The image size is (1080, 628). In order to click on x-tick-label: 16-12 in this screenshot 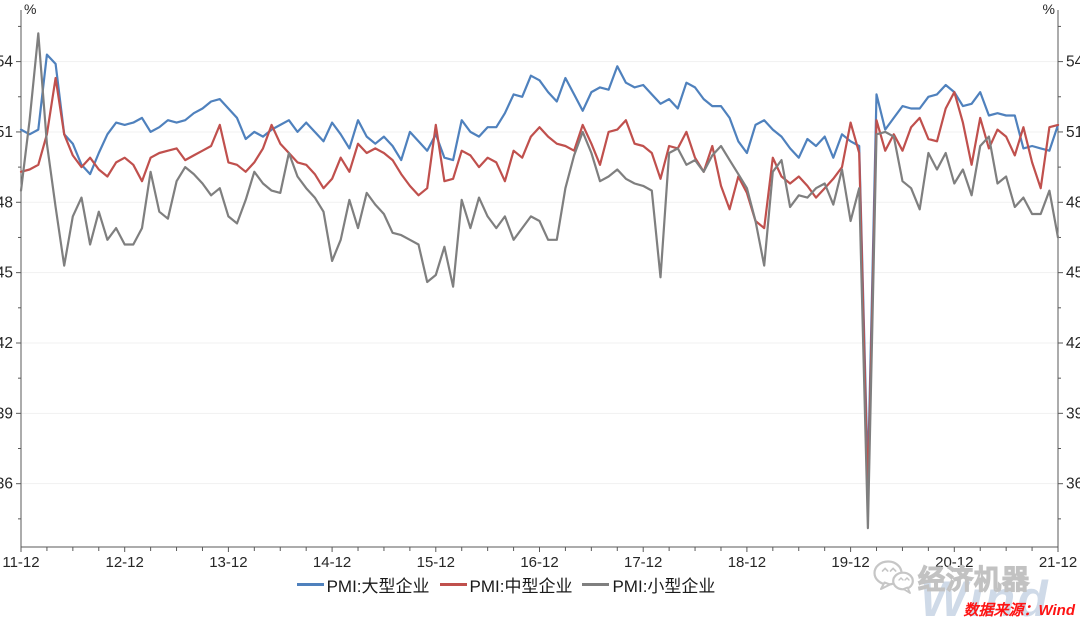, I will do `click(539, 562)`.